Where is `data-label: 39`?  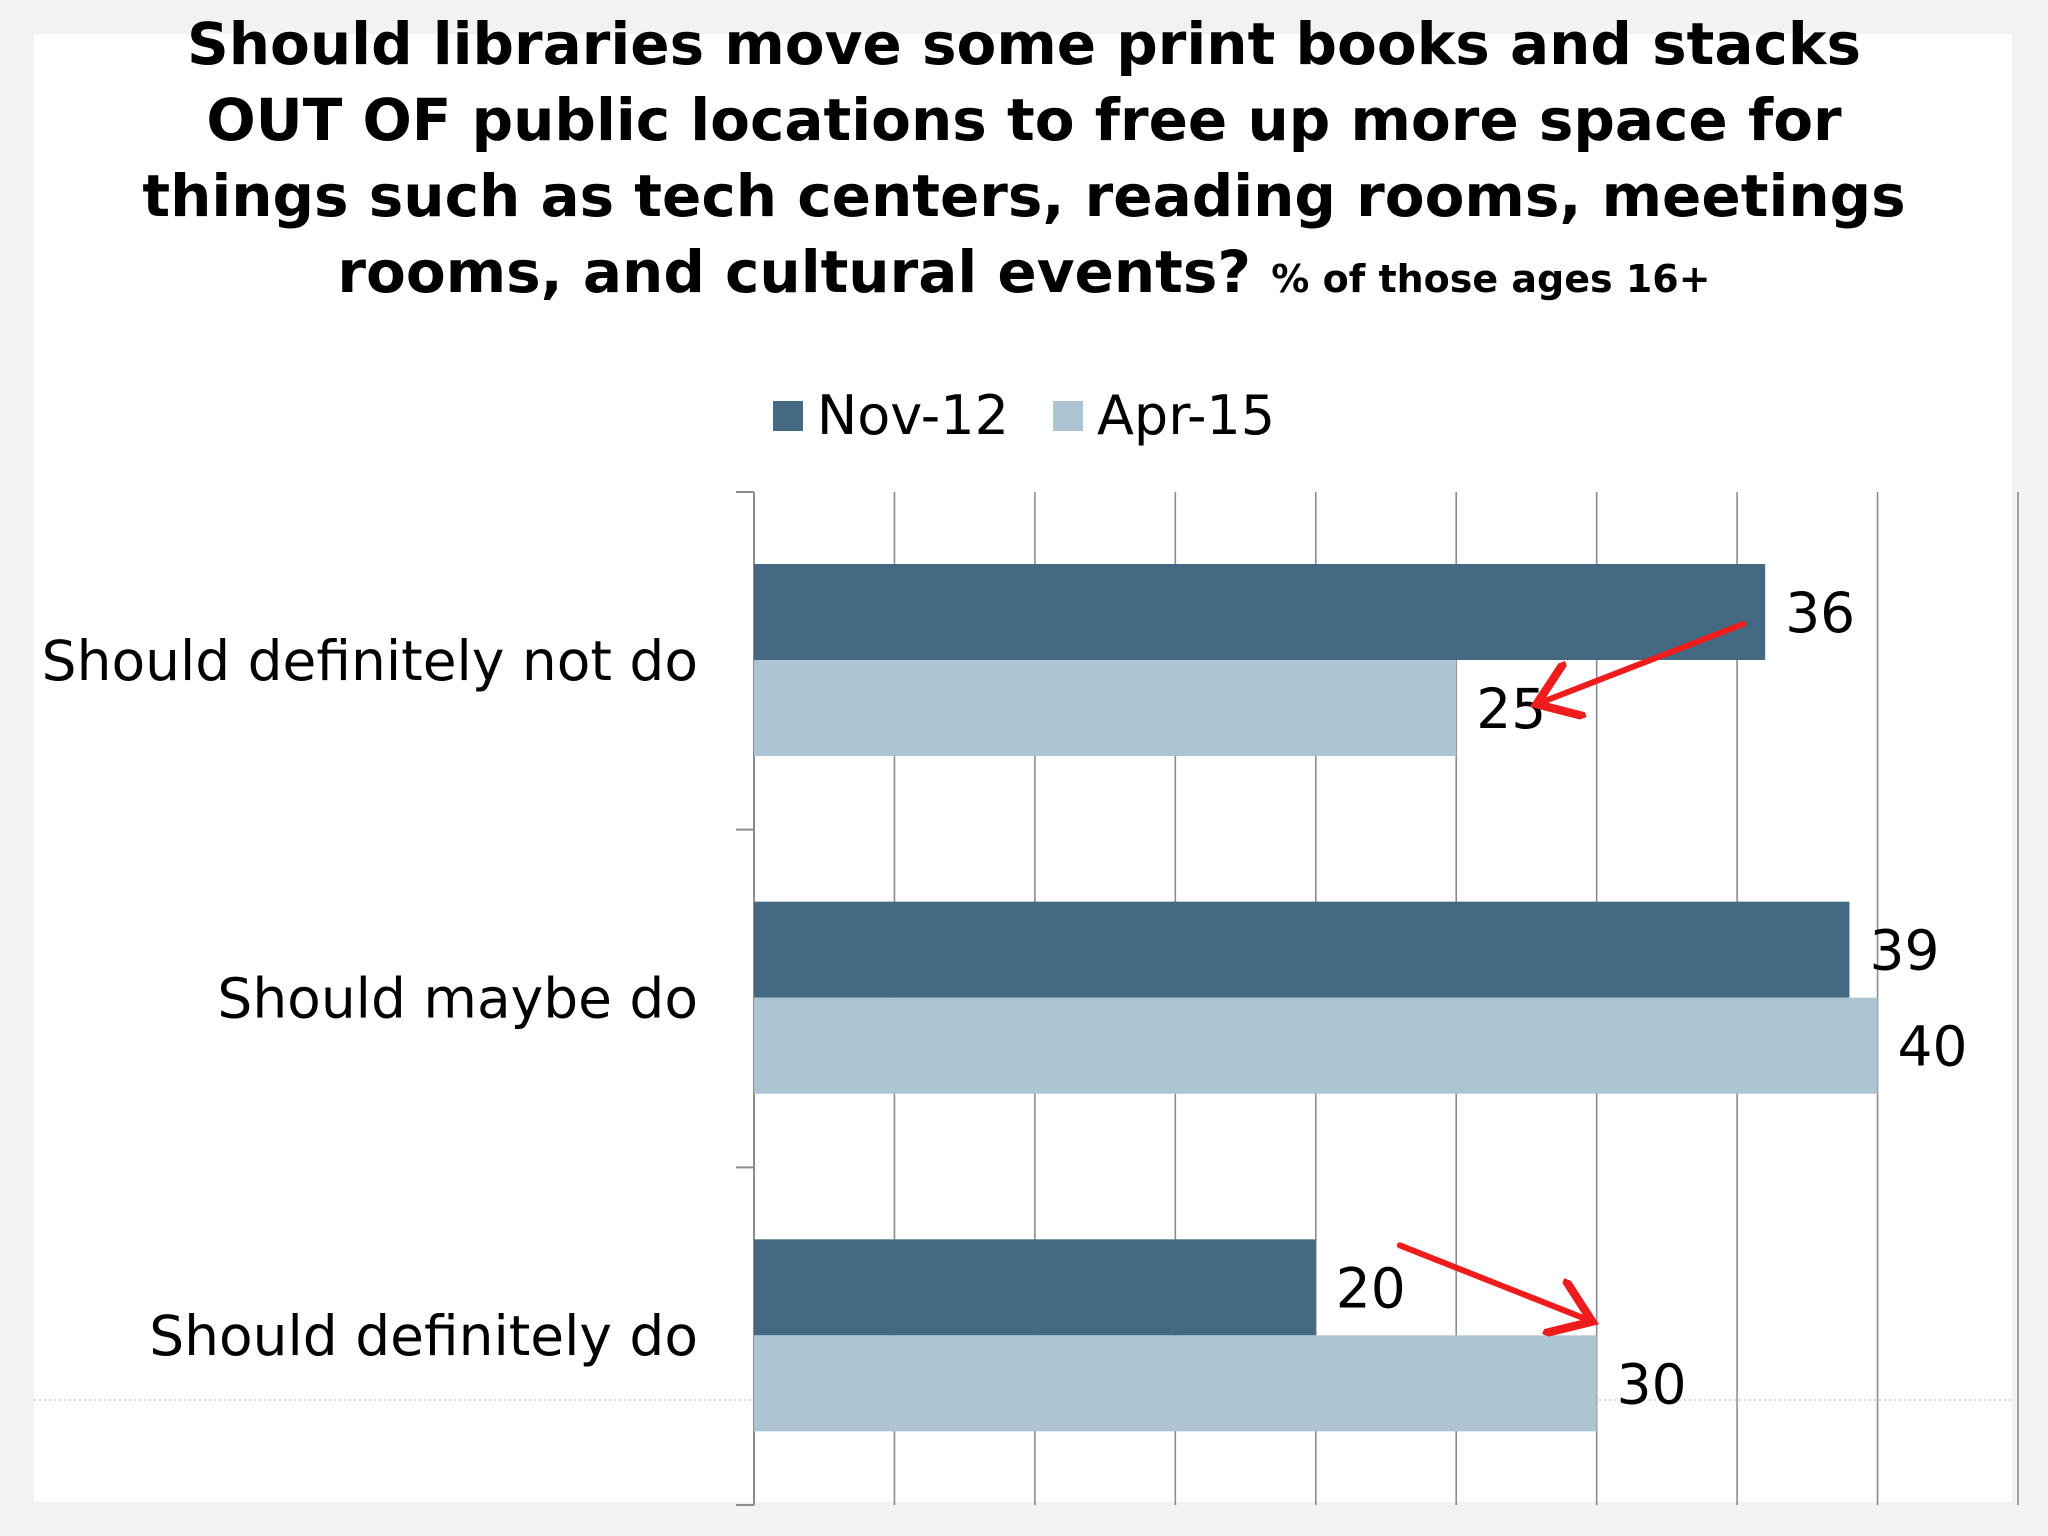 data-label: 39 is located at coordinates (1904, 951).